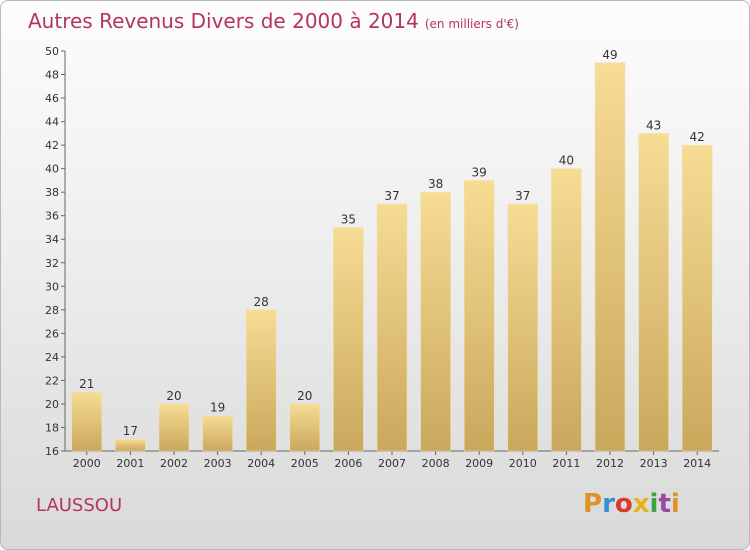 This screenshot has width=750, height=550. What do you see at coordinates (435, 321) in the screenshot?
I see `bar-2008` at bounding box center [435, 321].